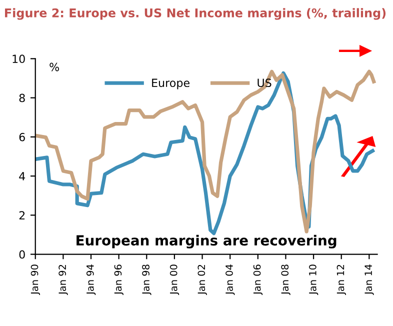 The height and width of the screenshot is (326, 393). I want to click on x-tick-label: Jan 98, so click(147, 279).